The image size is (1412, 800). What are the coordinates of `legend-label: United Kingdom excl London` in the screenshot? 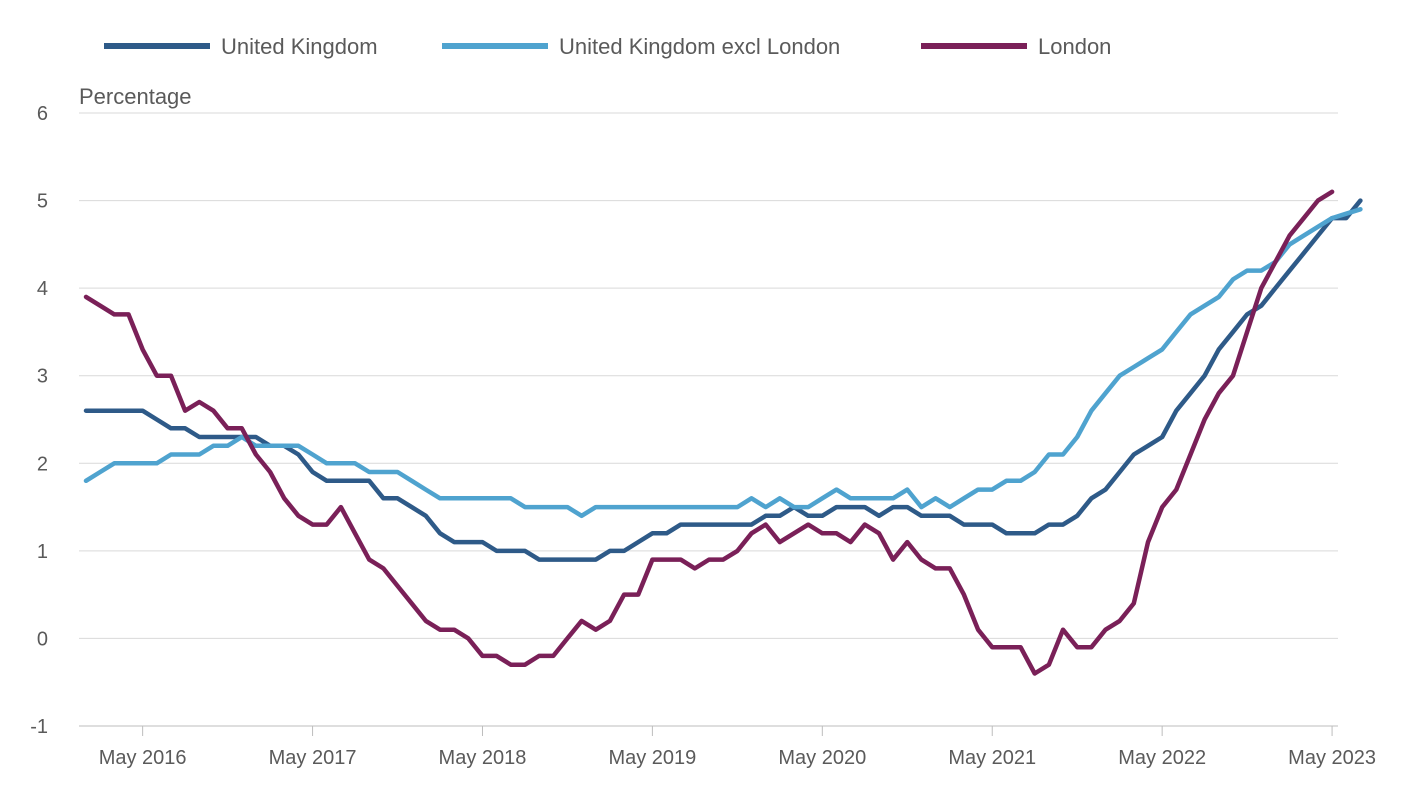 It's located at (699, 46).